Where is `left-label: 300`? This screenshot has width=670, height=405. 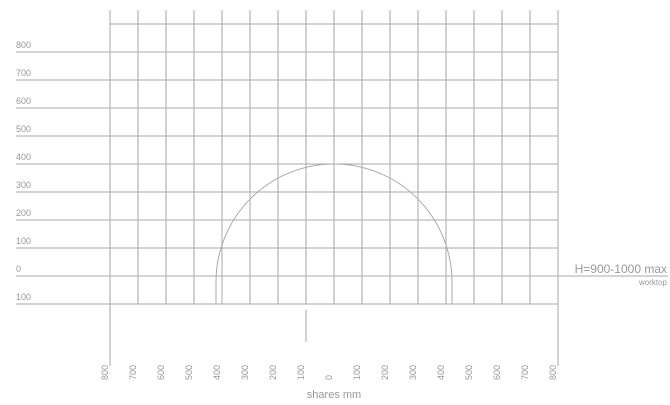 left-label: 300 is located at coordinates (23, 185).